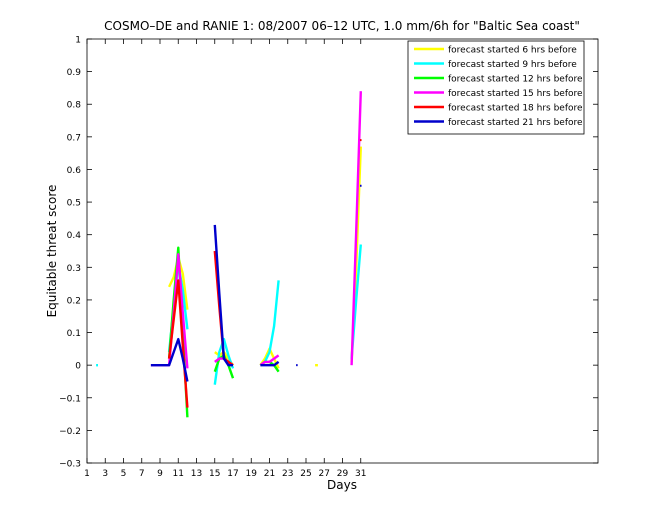  What do you see at coordinates (515, 123) in the screenshot?
I see `legend-label: forecast started 21 hrs before` at bounding box center [515, 123].